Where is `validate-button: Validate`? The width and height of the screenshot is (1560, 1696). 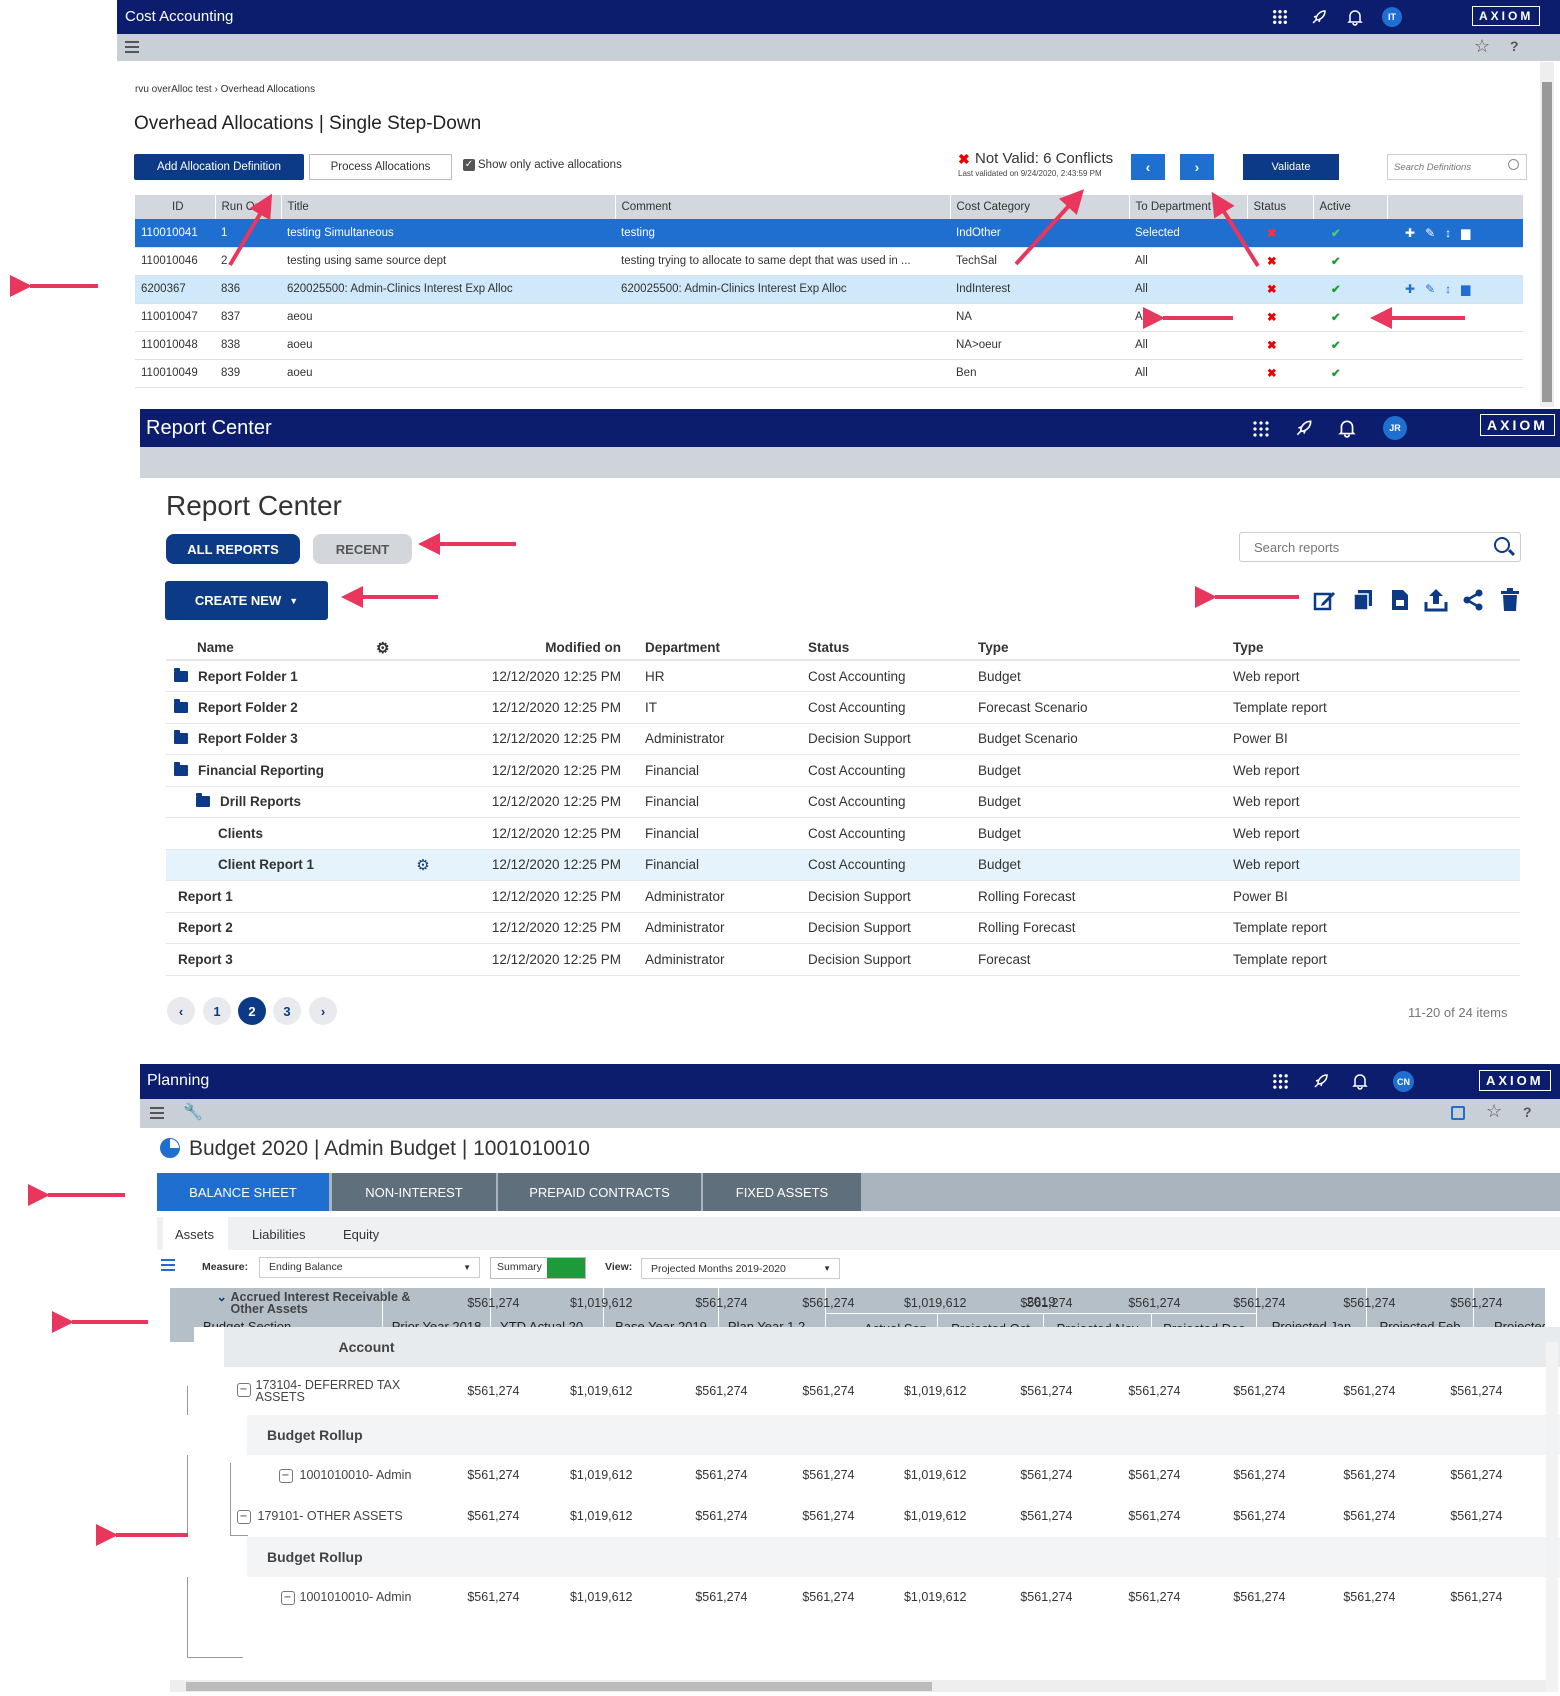 validate-button: Validate is located at coordinates (1291, 167).